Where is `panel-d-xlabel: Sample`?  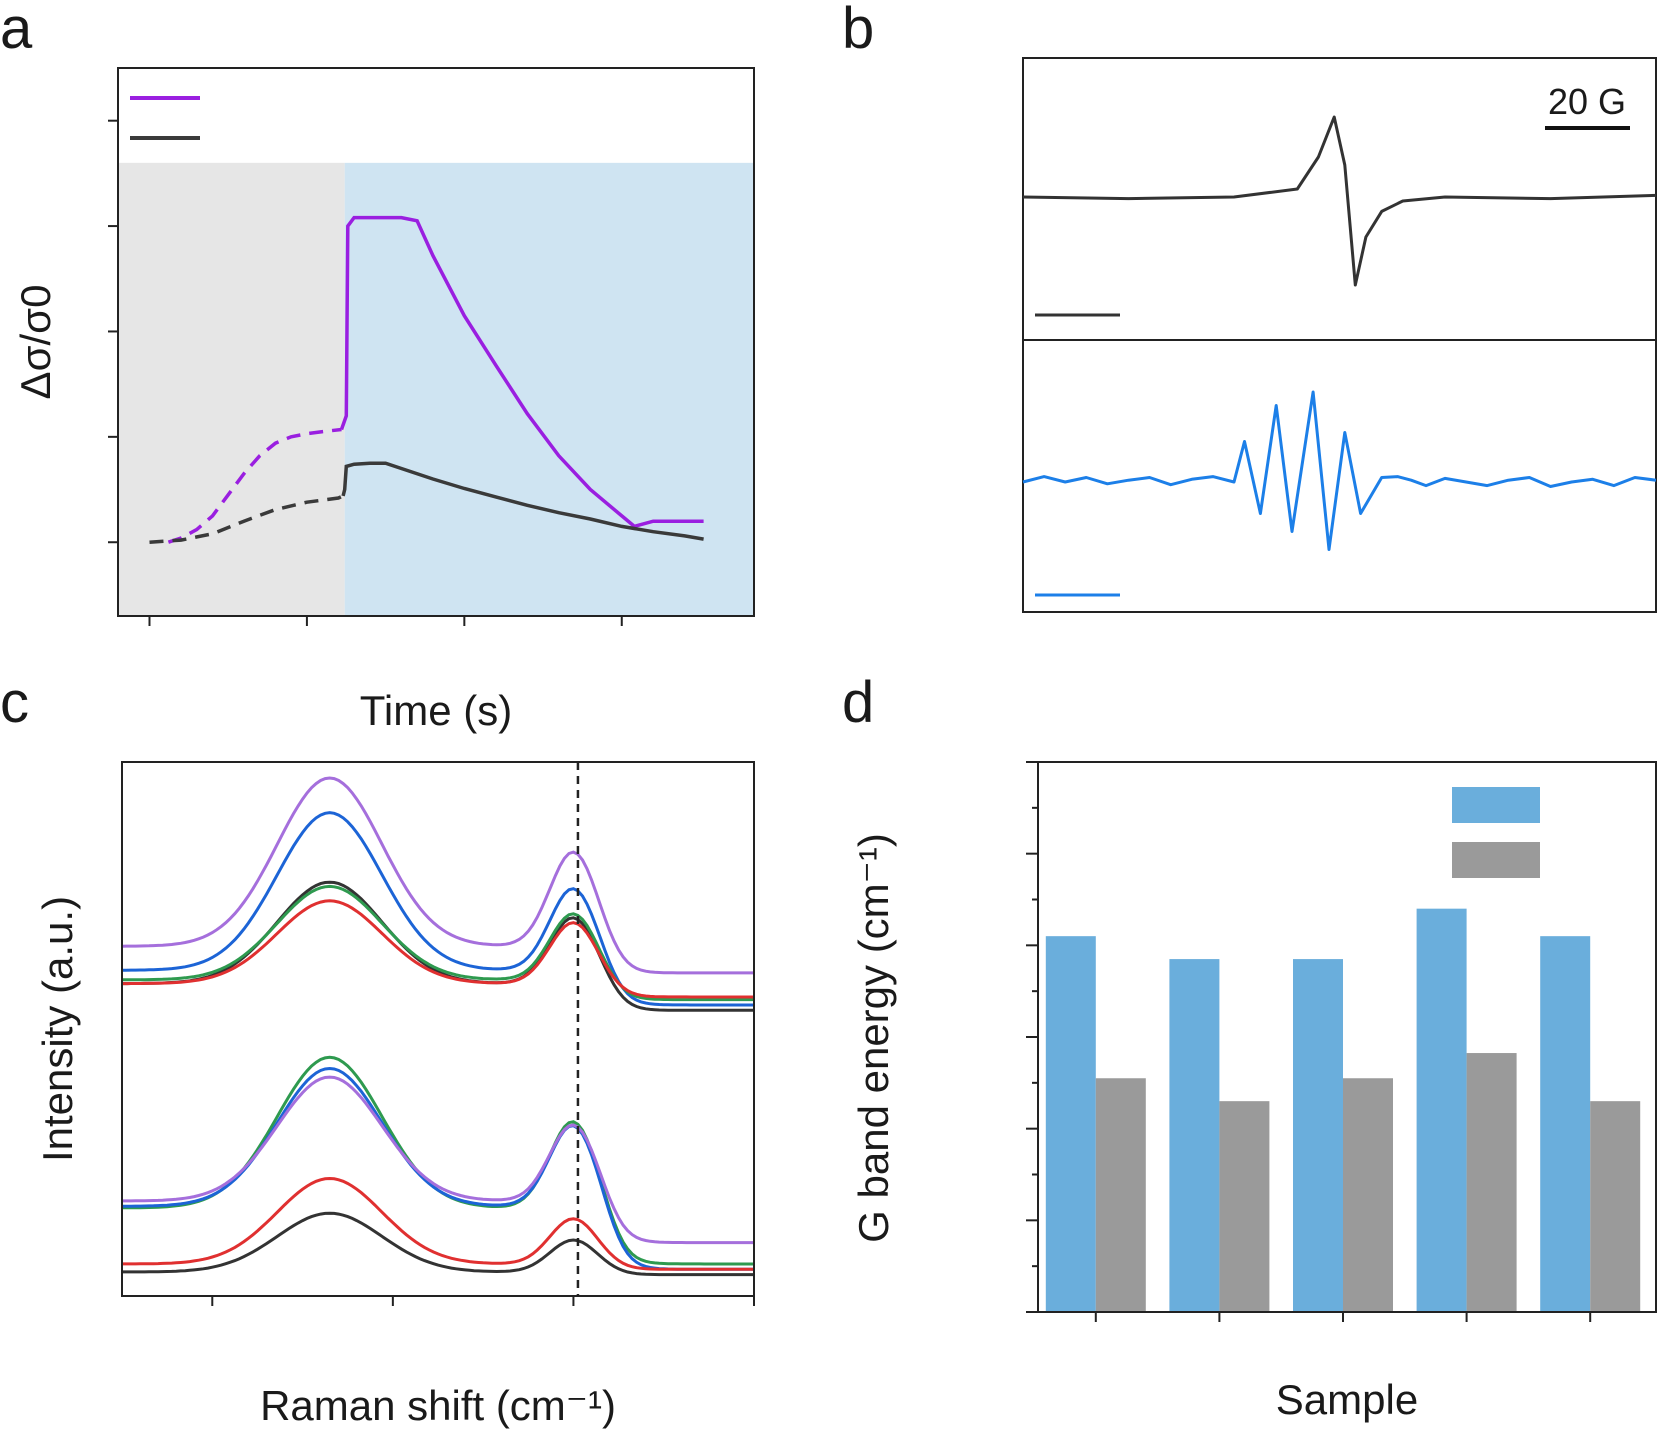 panel-d-xlabel: Sample is located at coordinates (1347, 1399).